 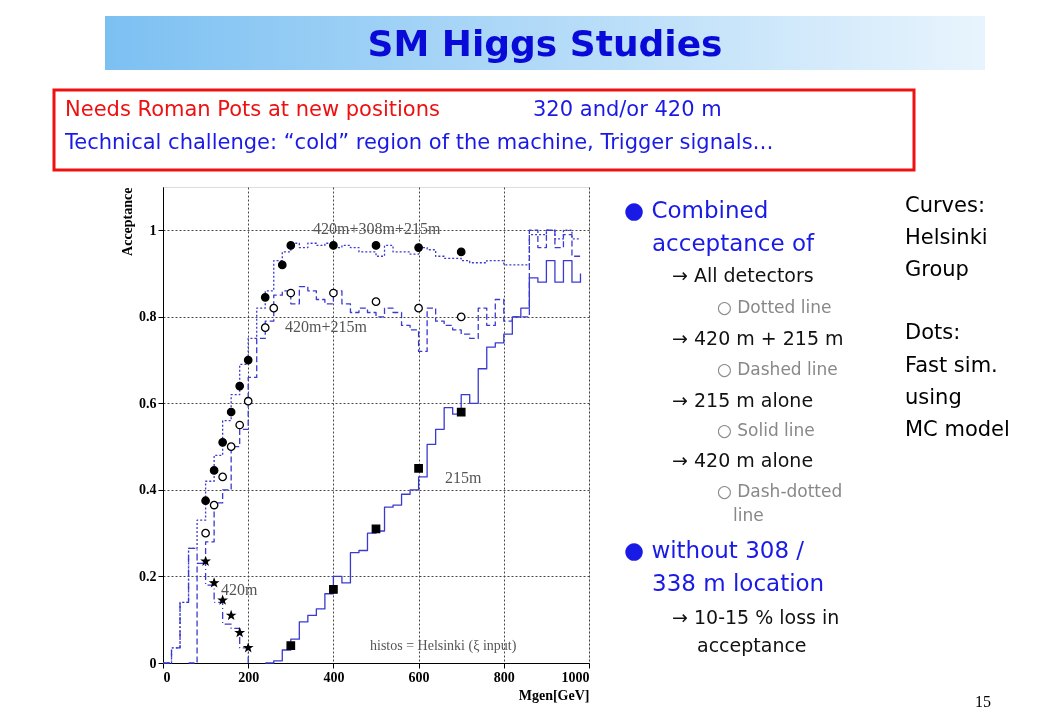 I want to click on text: ○ Solid line, so click(x=766, y=430).